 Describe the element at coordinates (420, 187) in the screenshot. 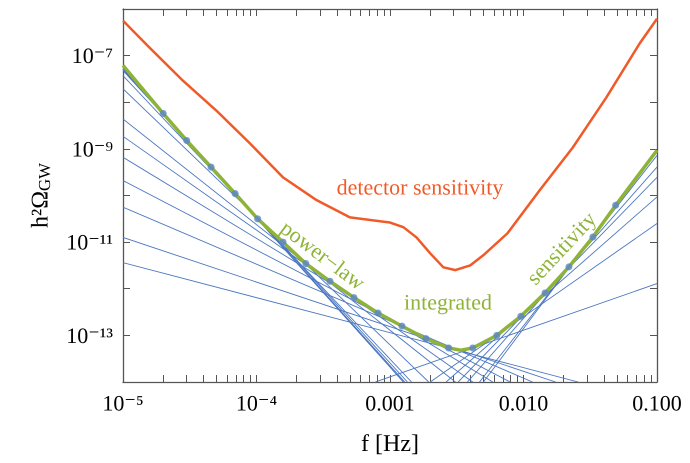

I see `annotation: detector sensitivity` at that location.